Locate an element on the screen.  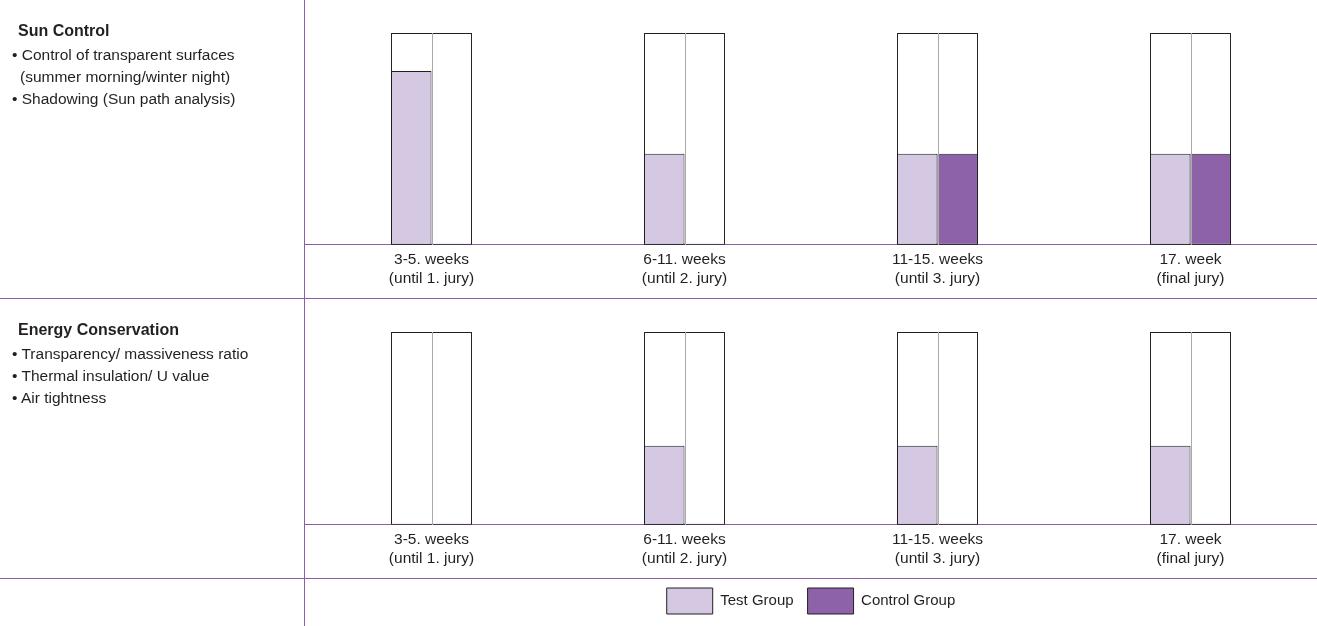
text: • Shadowing (Sun path analysis) is located at coordinates (124, 99).